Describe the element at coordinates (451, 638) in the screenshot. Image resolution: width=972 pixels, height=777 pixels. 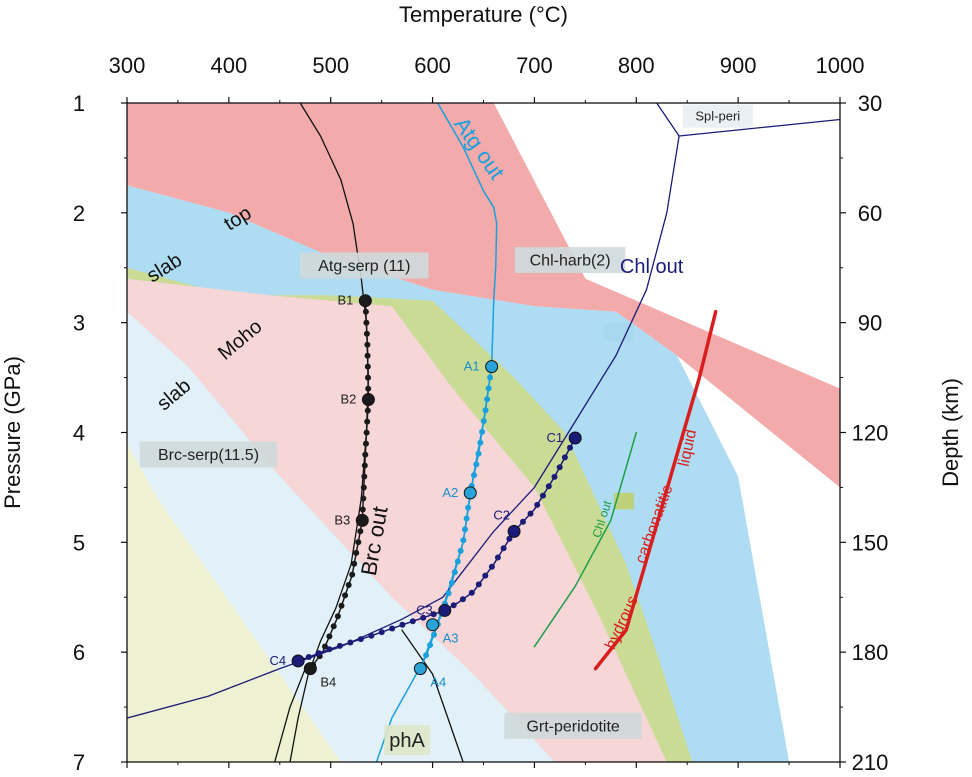
I see `point-label-a3: A3` at that location.